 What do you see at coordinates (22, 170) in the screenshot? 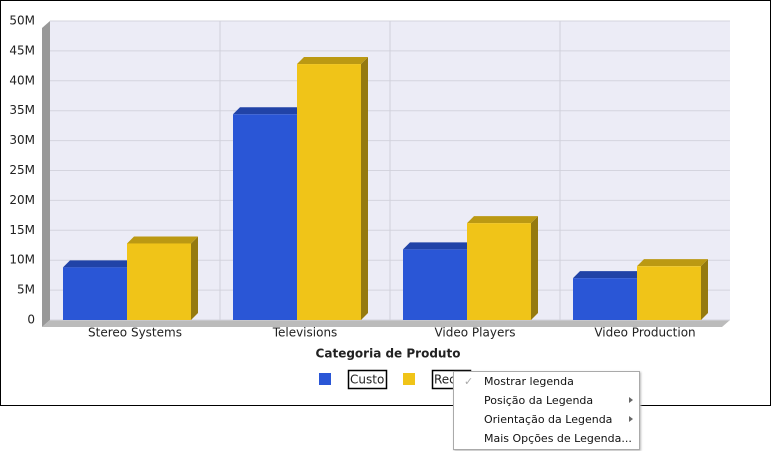
I see `y-tick-label: 25M` at bounding box center [22, 170].